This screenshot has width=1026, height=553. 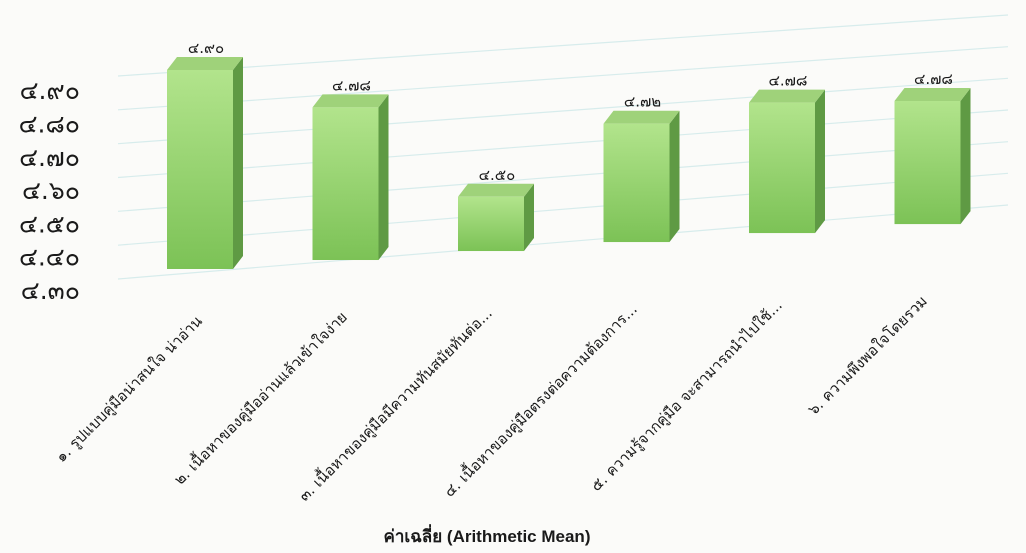 I want to click on x-axis-title: ค่าเฉลี่ย (Arithmetic Mean), so click(x=487, y=535).